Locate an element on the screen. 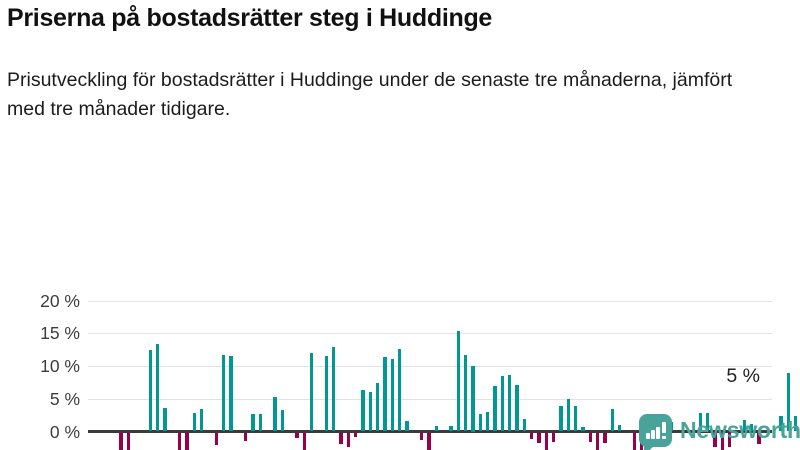 This screenshot has width=800, height=450. exclamation-line-icon is located at coordinates (664, 427).